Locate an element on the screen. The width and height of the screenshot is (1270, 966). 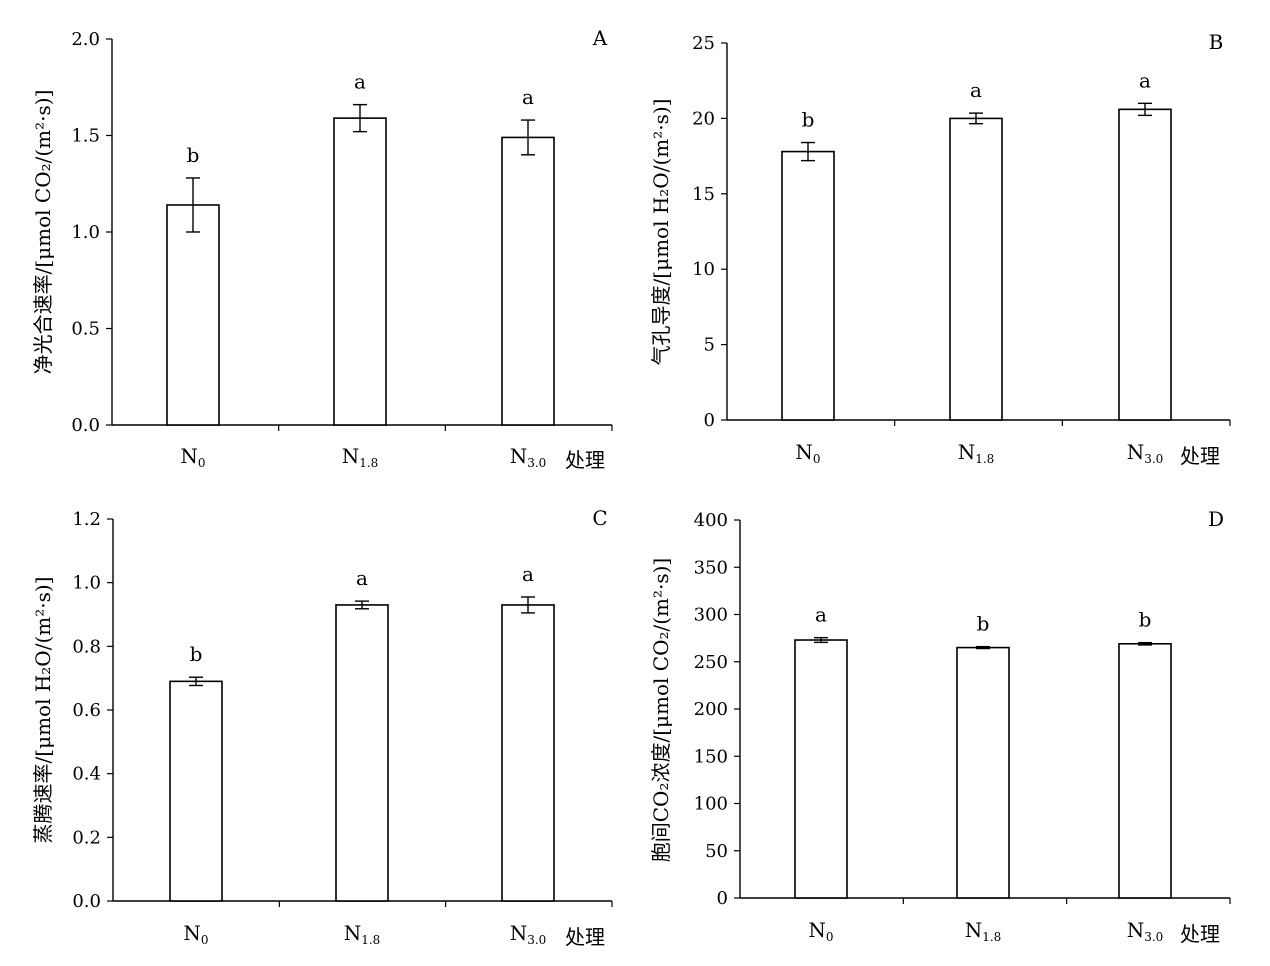
y-tick-label: 50 is located at coordinates (716, 851).